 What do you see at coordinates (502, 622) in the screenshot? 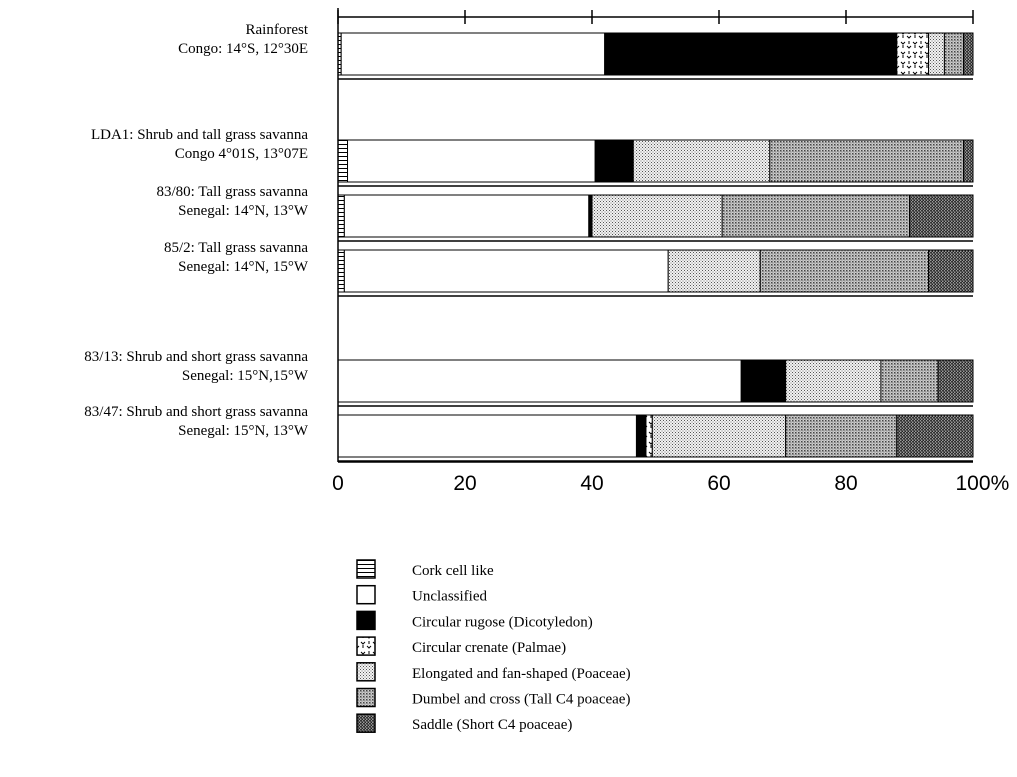
I see `legend-label: Circular rugose (Dicotyledon)` at bounding box center [502, 622].